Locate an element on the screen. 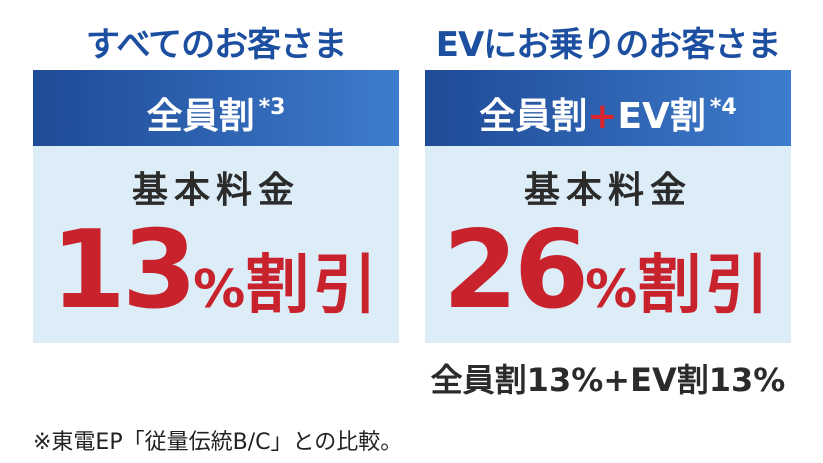 This screenshot has height=463, width=823. panel-heading: EVにお乗りのお客さま is located at coordinates (608, 45).